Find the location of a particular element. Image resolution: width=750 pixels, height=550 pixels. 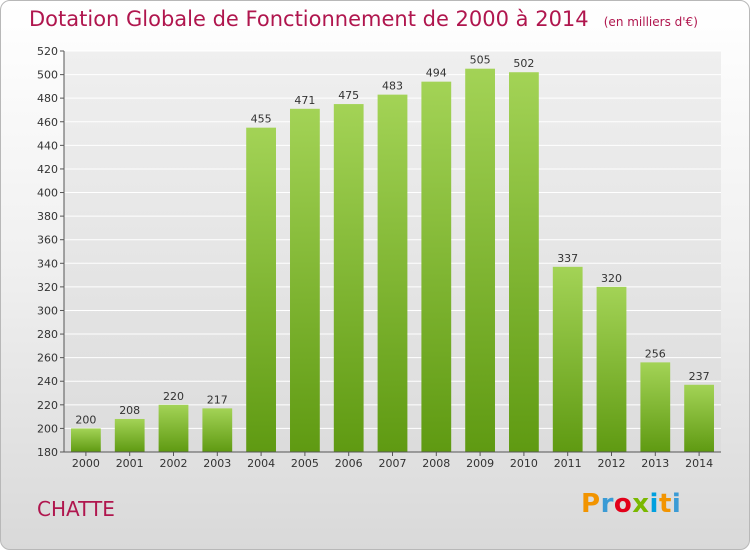

value-label-2000: 200 is located at coordinates (85, 419).